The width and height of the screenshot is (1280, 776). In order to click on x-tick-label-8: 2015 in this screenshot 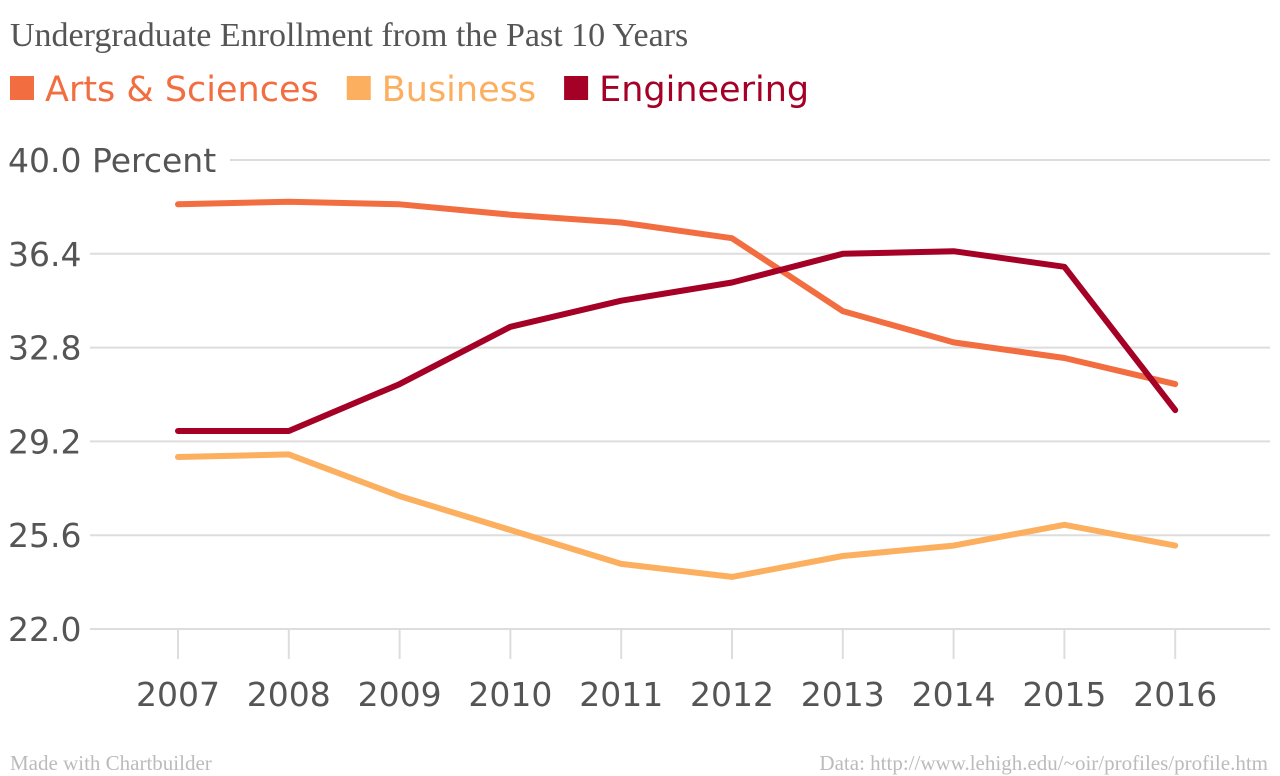, I will do `click(1064, 694)`.